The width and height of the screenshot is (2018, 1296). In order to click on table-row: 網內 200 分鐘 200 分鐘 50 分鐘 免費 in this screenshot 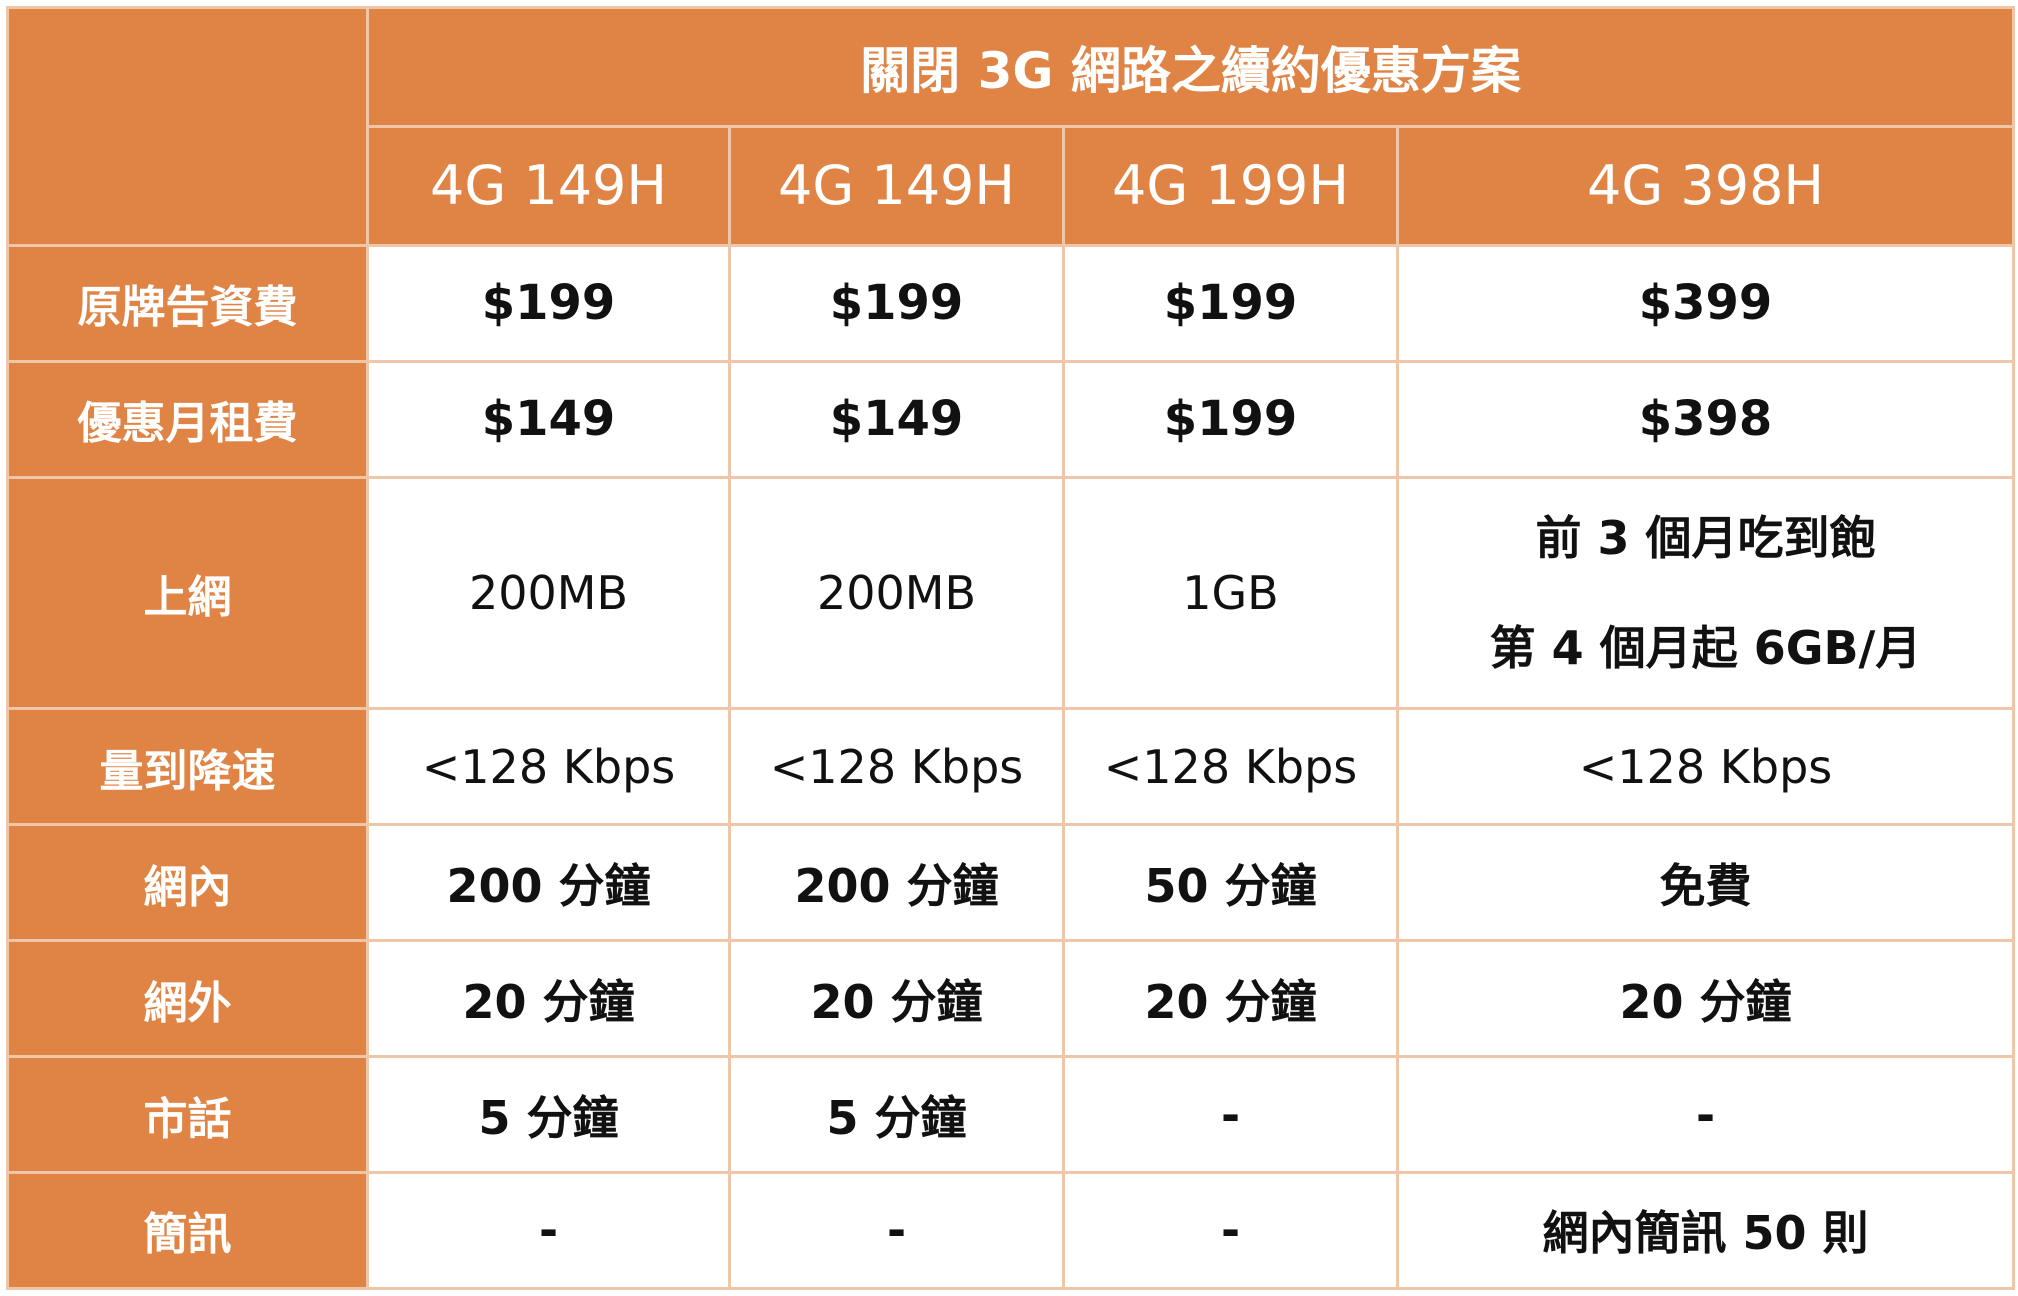, I will do `click(1011, 883)`.